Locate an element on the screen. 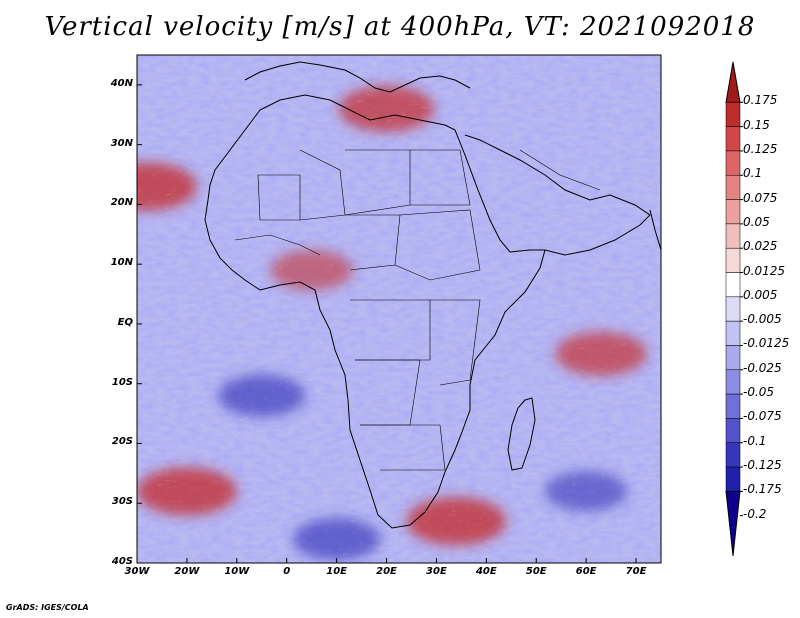  colorbar-label: -0.2 is located at coordinates (755, 513).